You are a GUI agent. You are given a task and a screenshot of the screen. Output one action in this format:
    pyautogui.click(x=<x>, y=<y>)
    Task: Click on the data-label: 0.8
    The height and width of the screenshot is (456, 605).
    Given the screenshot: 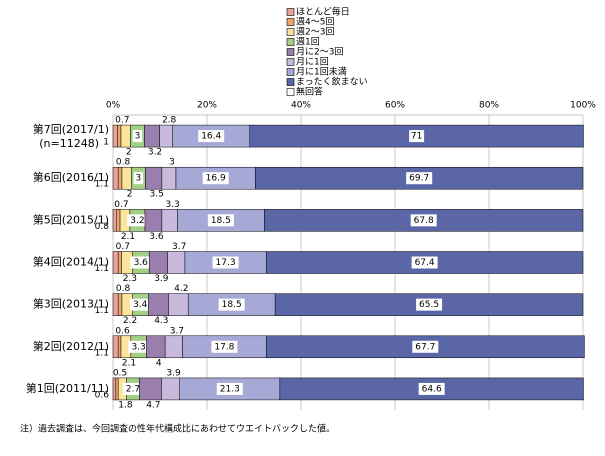 What is the action you would take?
    pyautogui.click(x=102, y=227)
    